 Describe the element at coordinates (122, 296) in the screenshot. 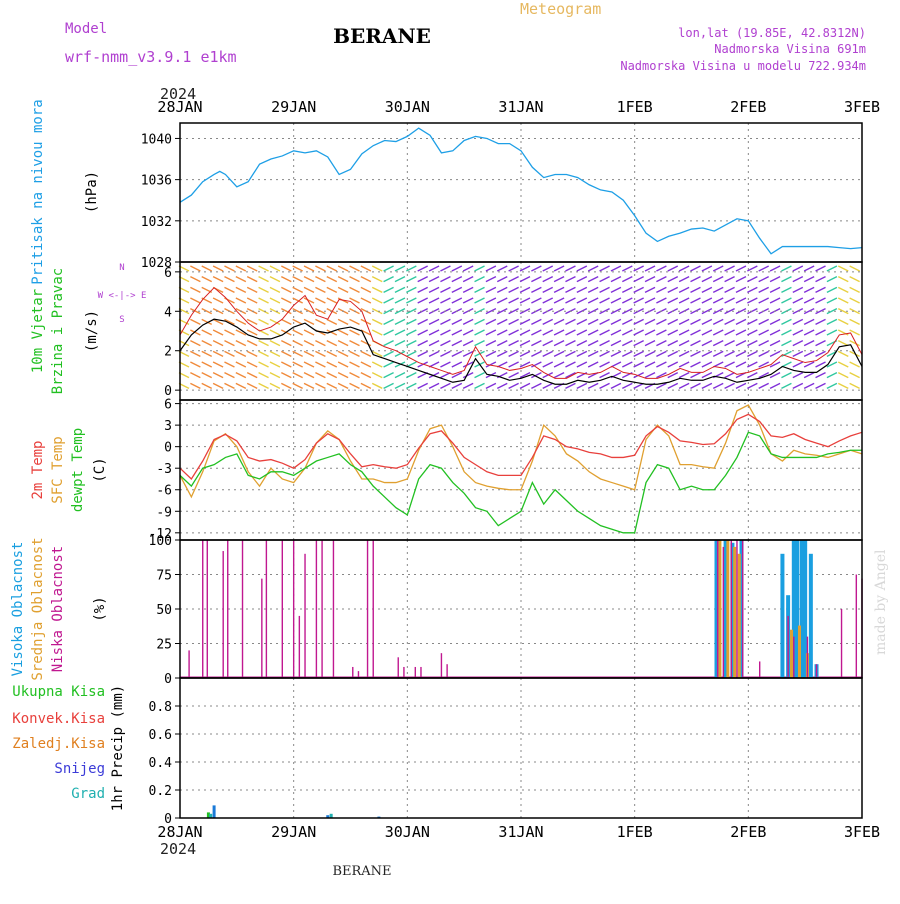

I see `wind-compass: W <-|-> E` at that location.